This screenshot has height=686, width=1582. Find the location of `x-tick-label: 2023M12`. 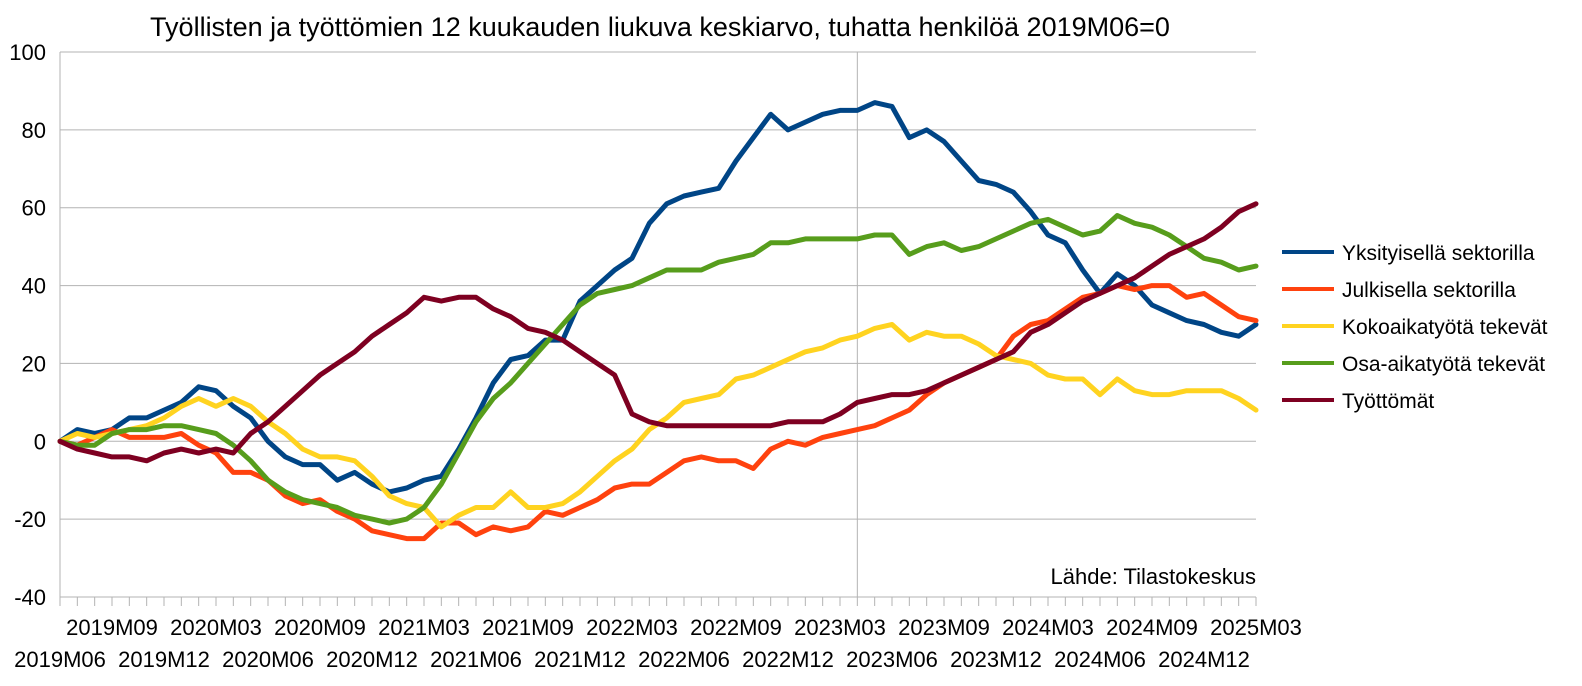

x-tick-label: 2023M12 is located at coordinates (996, 659).